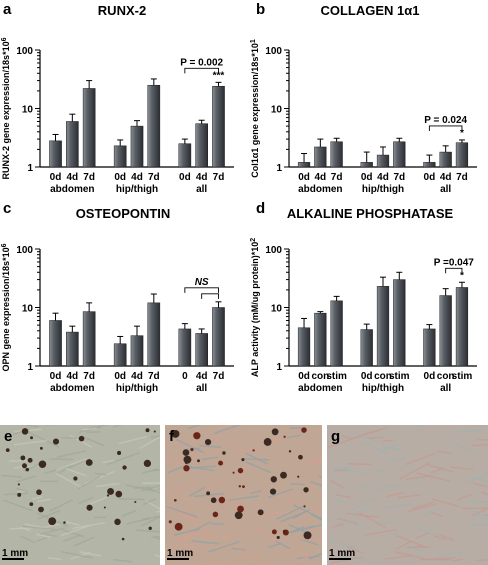 The image size is (488, 565). What do you see at coordinates (137, 388) in the screenshot?
I see `group-label: hip/thigh` at bounding box center [137, 388].